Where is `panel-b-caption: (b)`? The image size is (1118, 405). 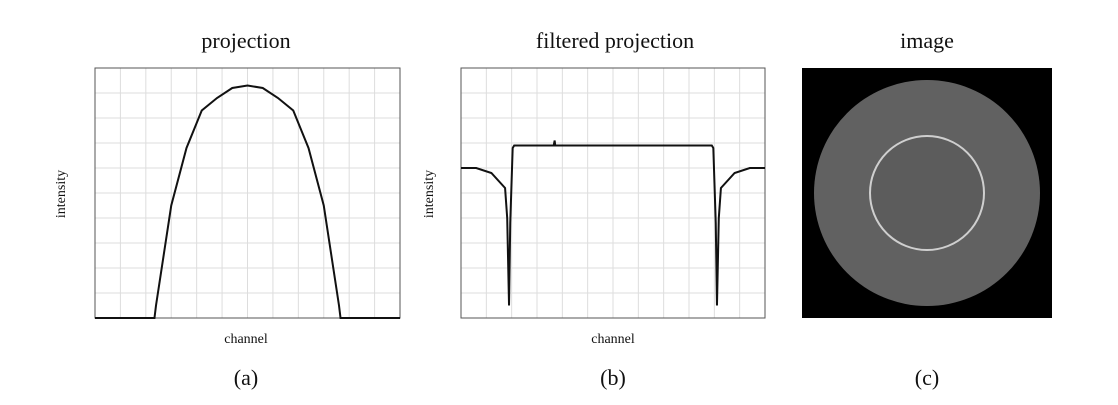
panel-b-caption: (b) is located at coordinates (613, 377).